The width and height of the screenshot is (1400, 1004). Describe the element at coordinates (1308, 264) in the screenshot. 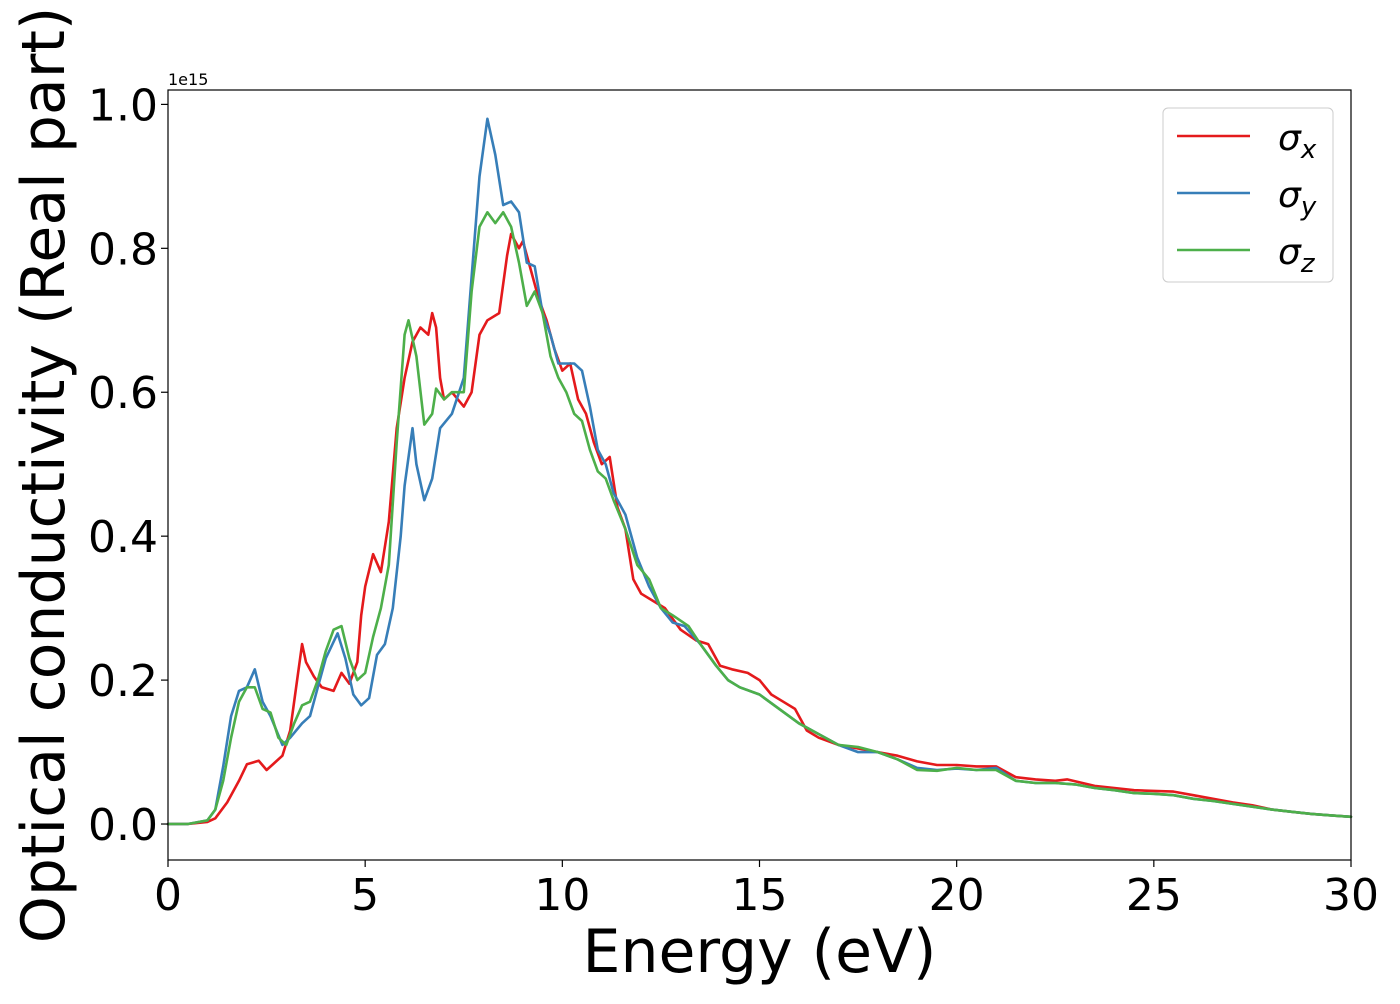

I see `legend-subscript: z` at that location.